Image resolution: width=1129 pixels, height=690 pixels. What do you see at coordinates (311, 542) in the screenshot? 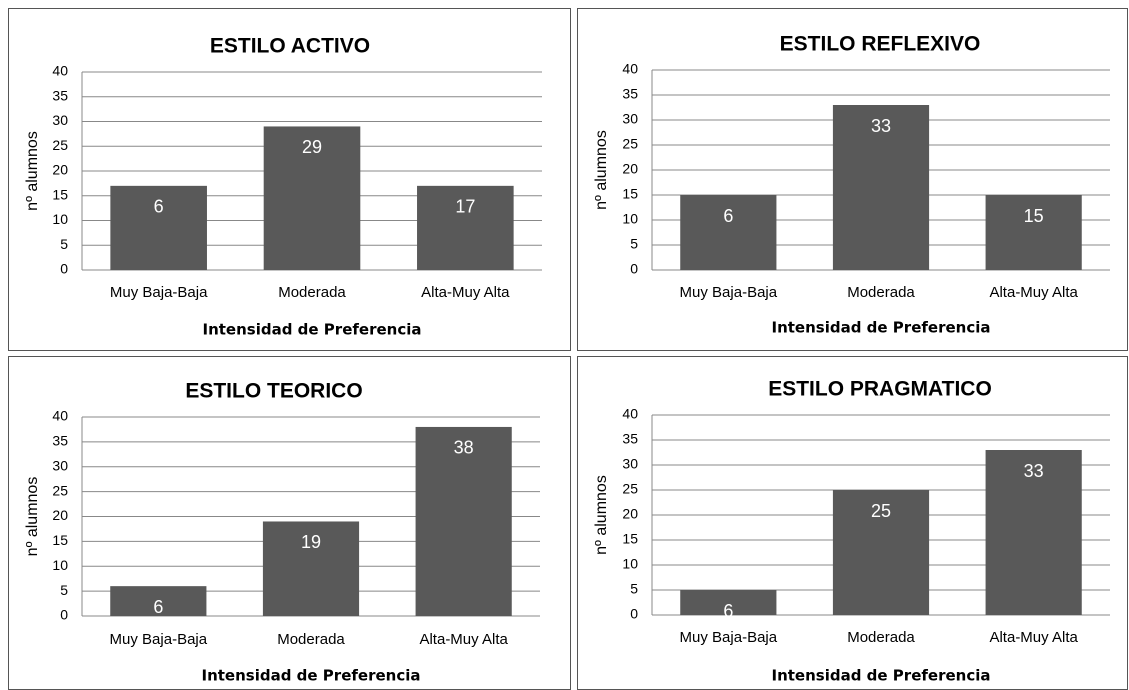
I see `bar-label: 19` at bounding box center [311, 542].